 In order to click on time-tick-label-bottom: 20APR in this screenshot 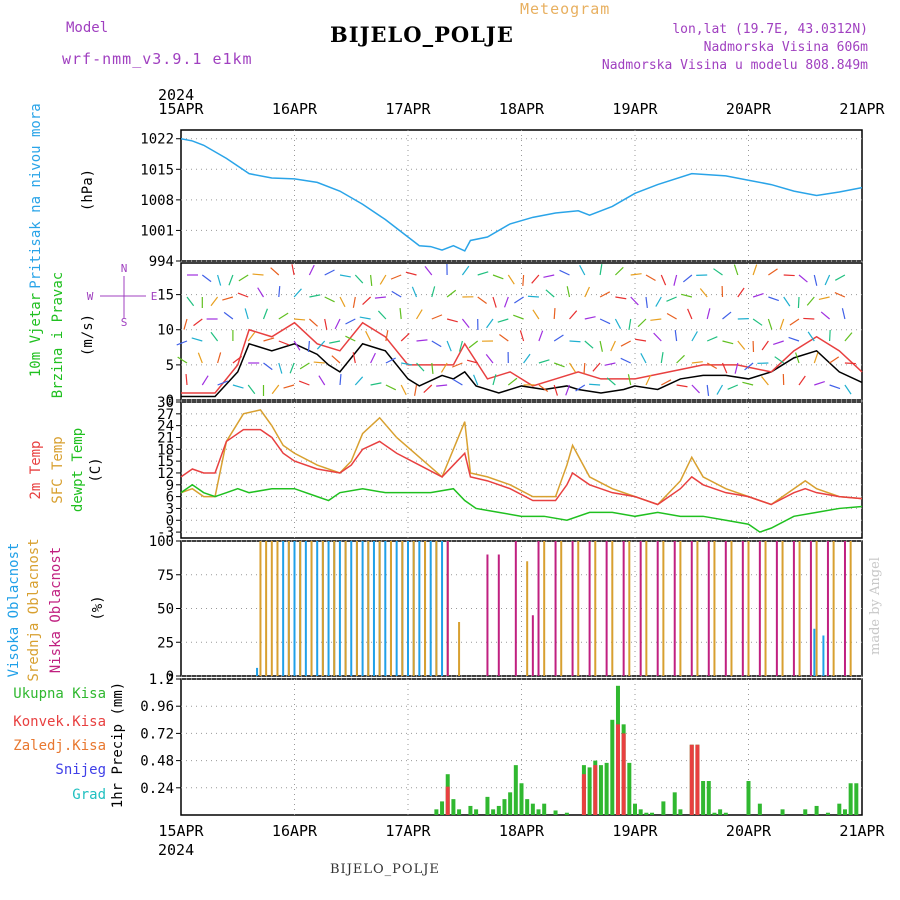, I will do `click(749, 831)`.